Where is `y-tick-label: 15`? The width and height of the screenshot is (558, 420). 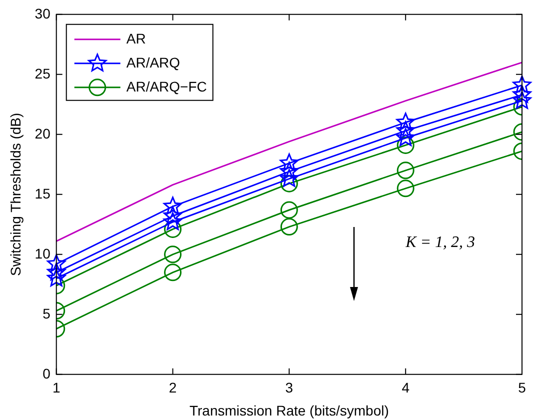
y-tick-label: 15 is located at coordinates (42, 193).